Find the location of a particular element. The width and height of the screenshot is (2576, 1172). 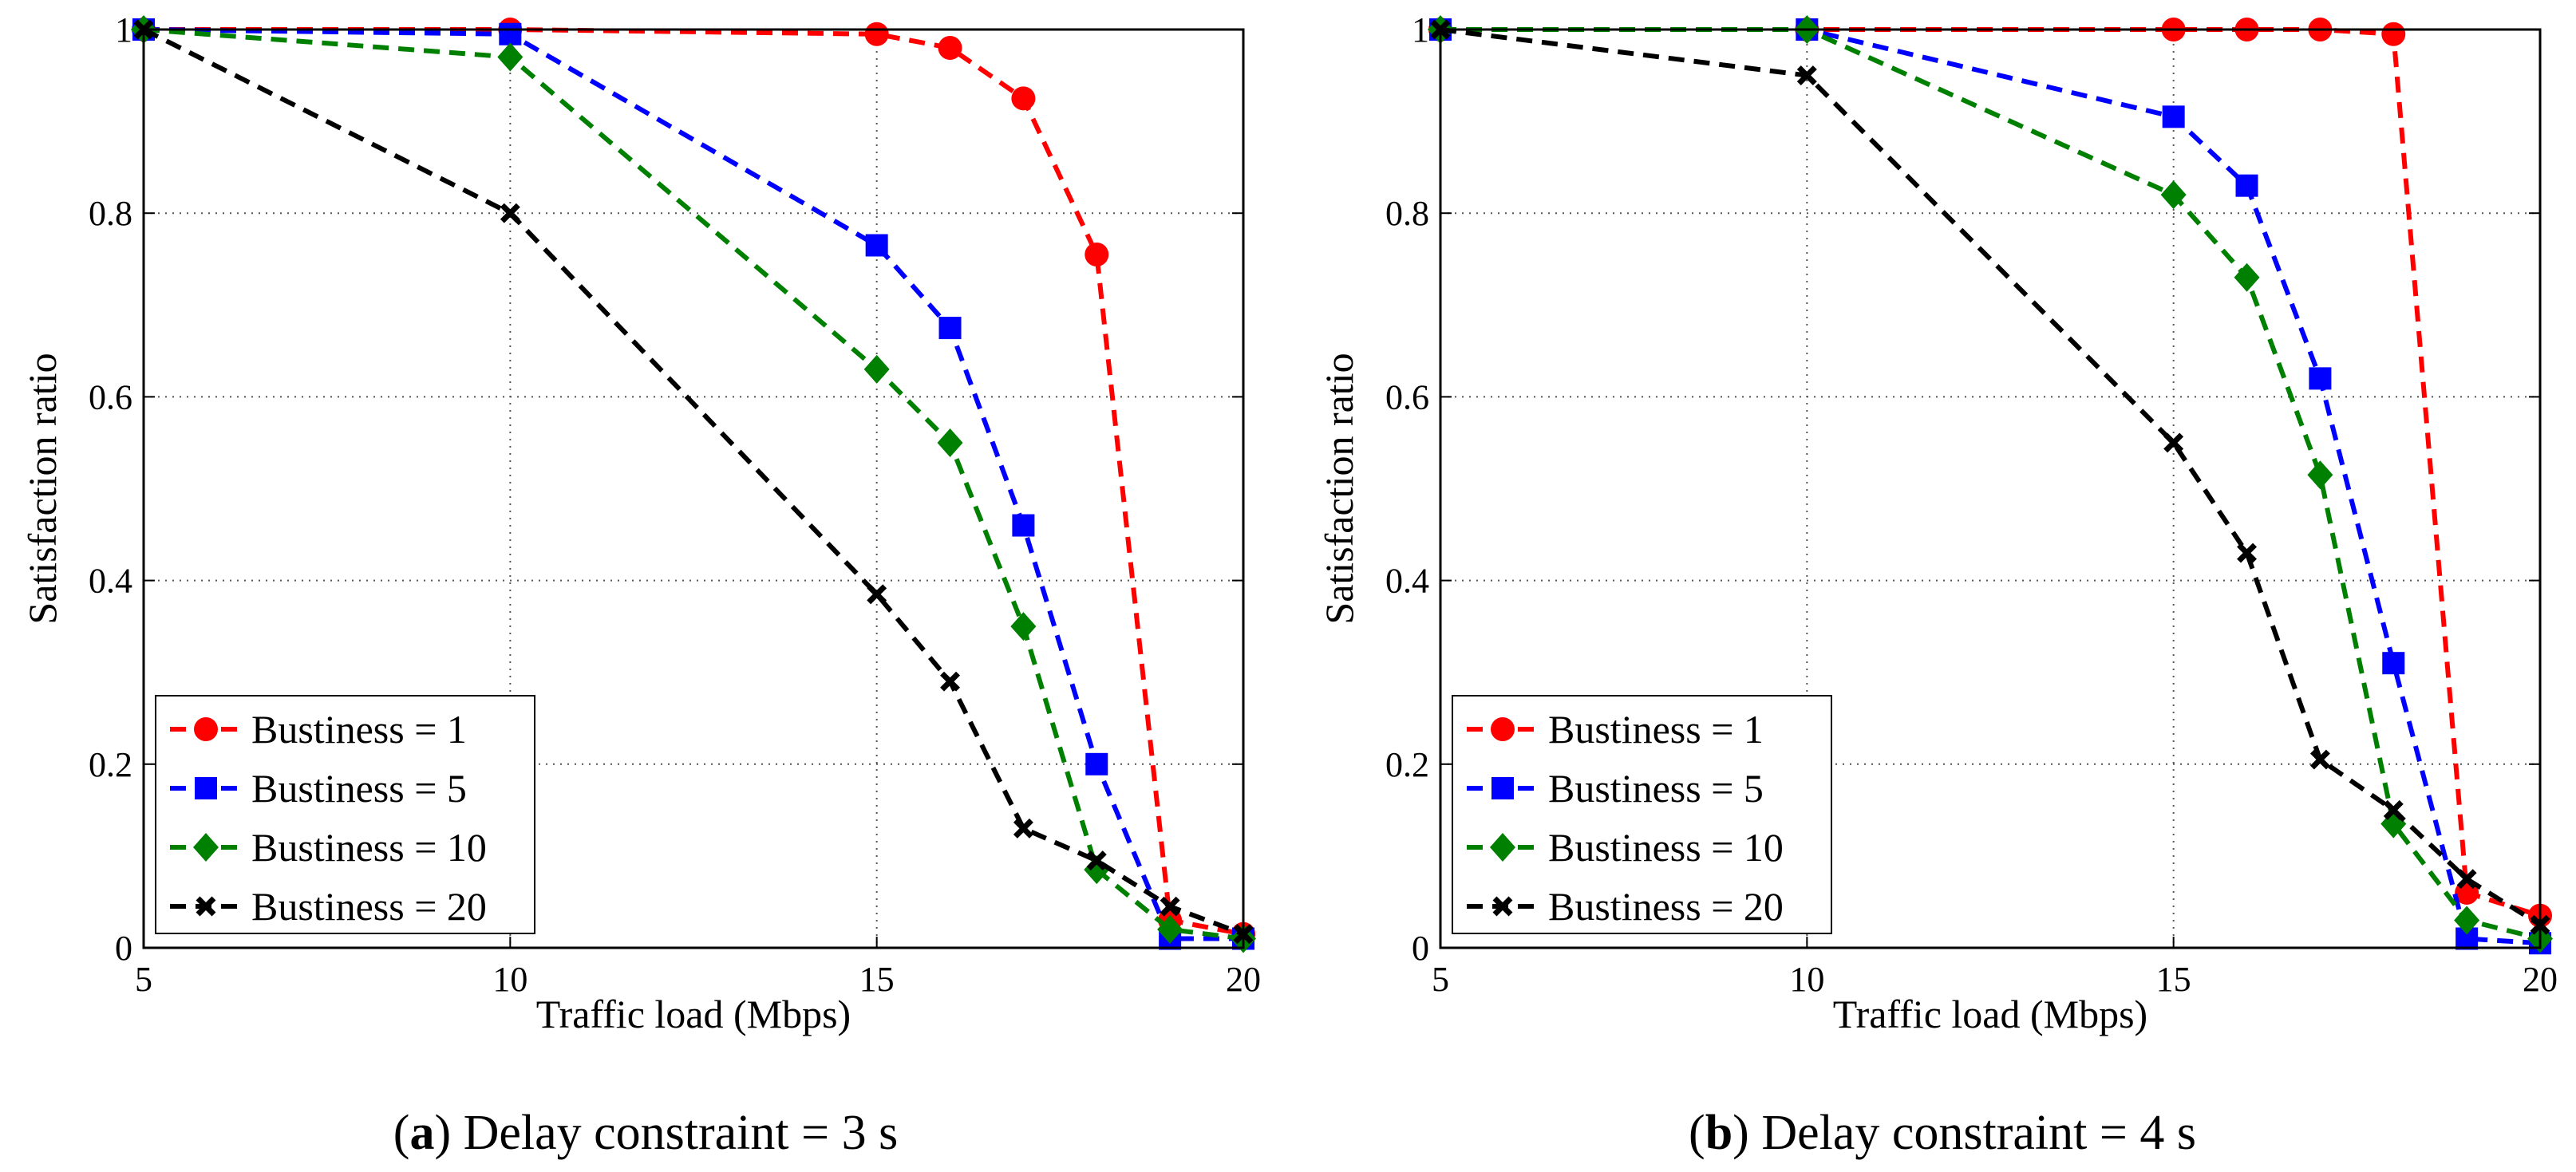

figure-caption: (a) Delay constraint = 3 s is located at coordinates (645, 1133).